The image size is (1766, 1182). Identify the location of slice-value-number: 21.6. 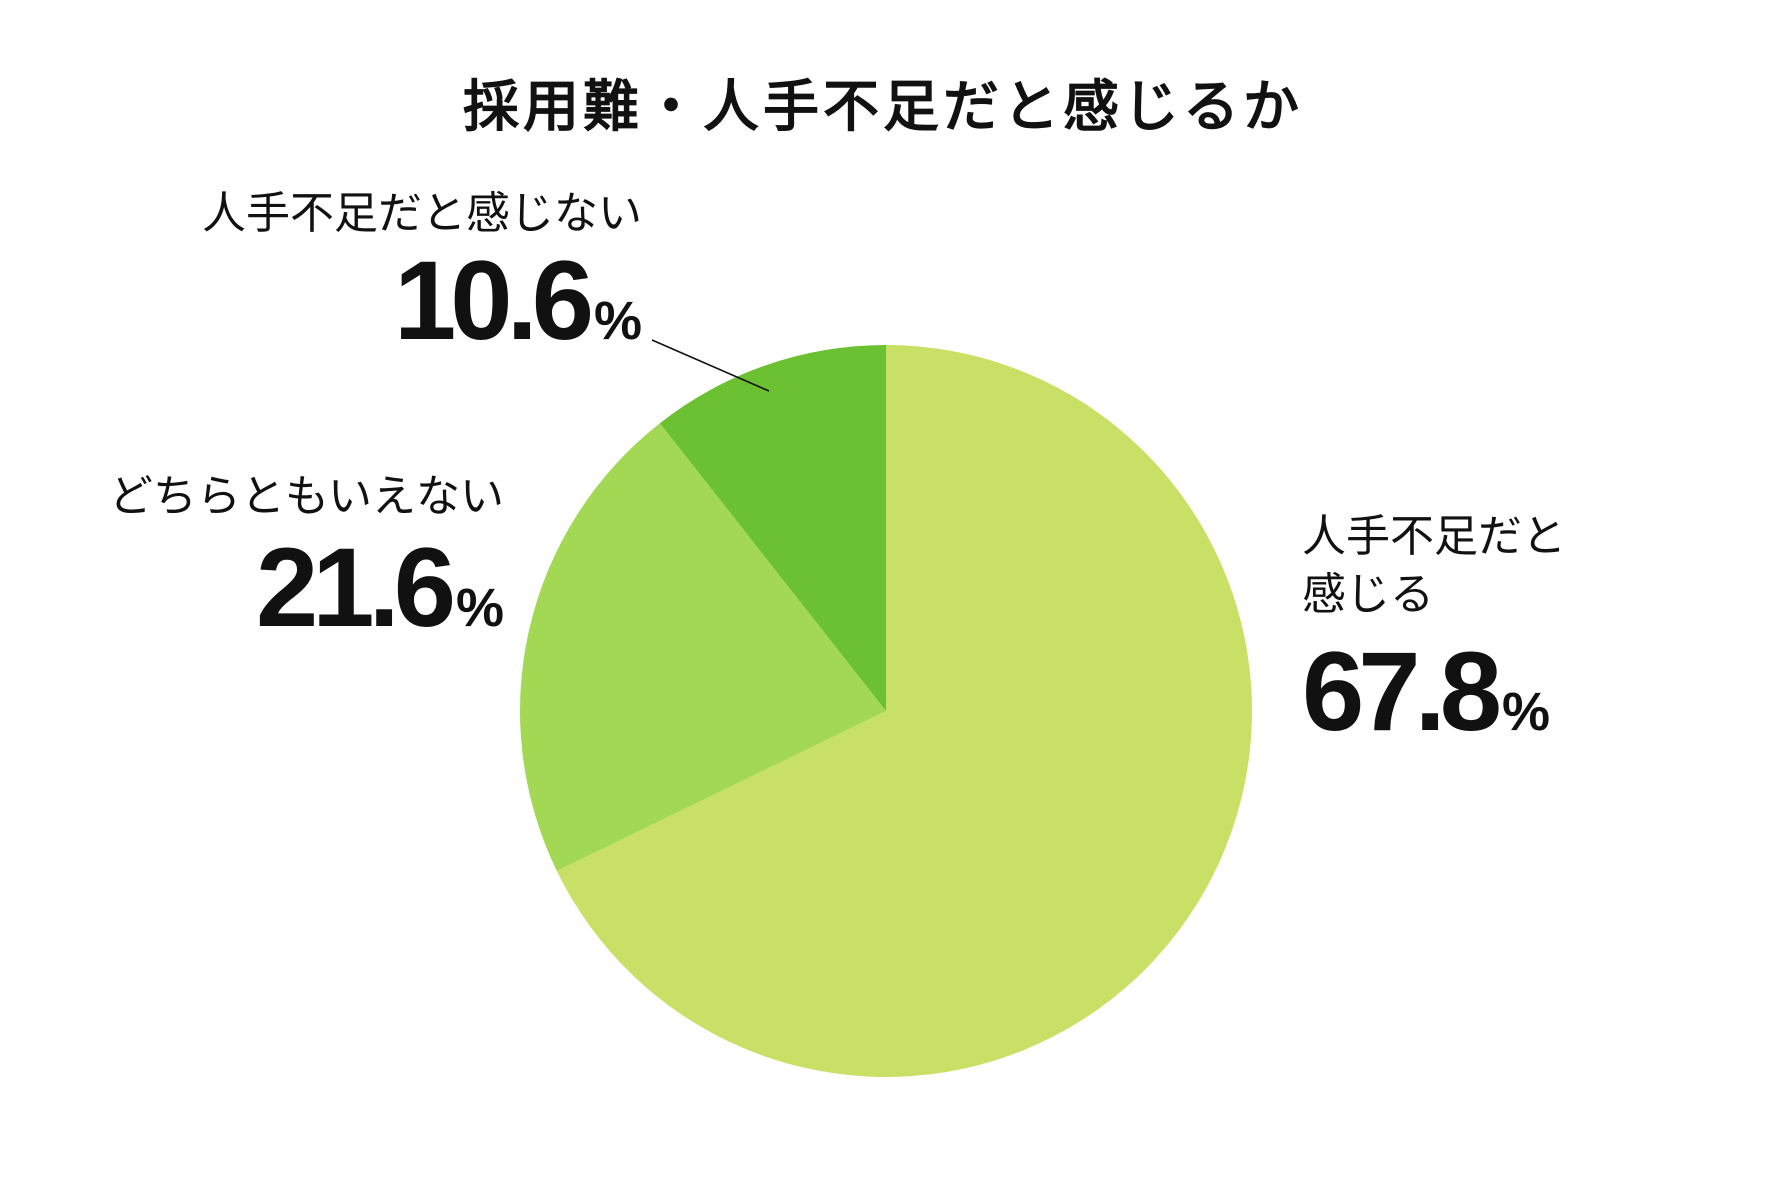
(356, 587).